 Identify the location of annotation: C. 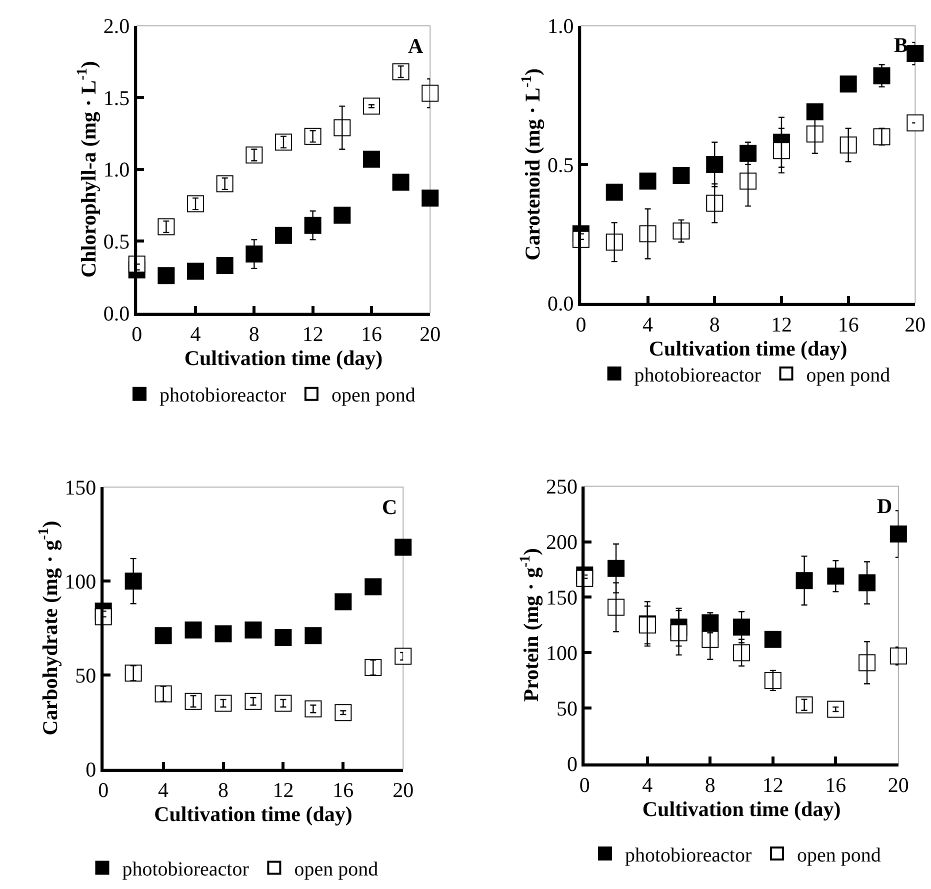
(390, 507).